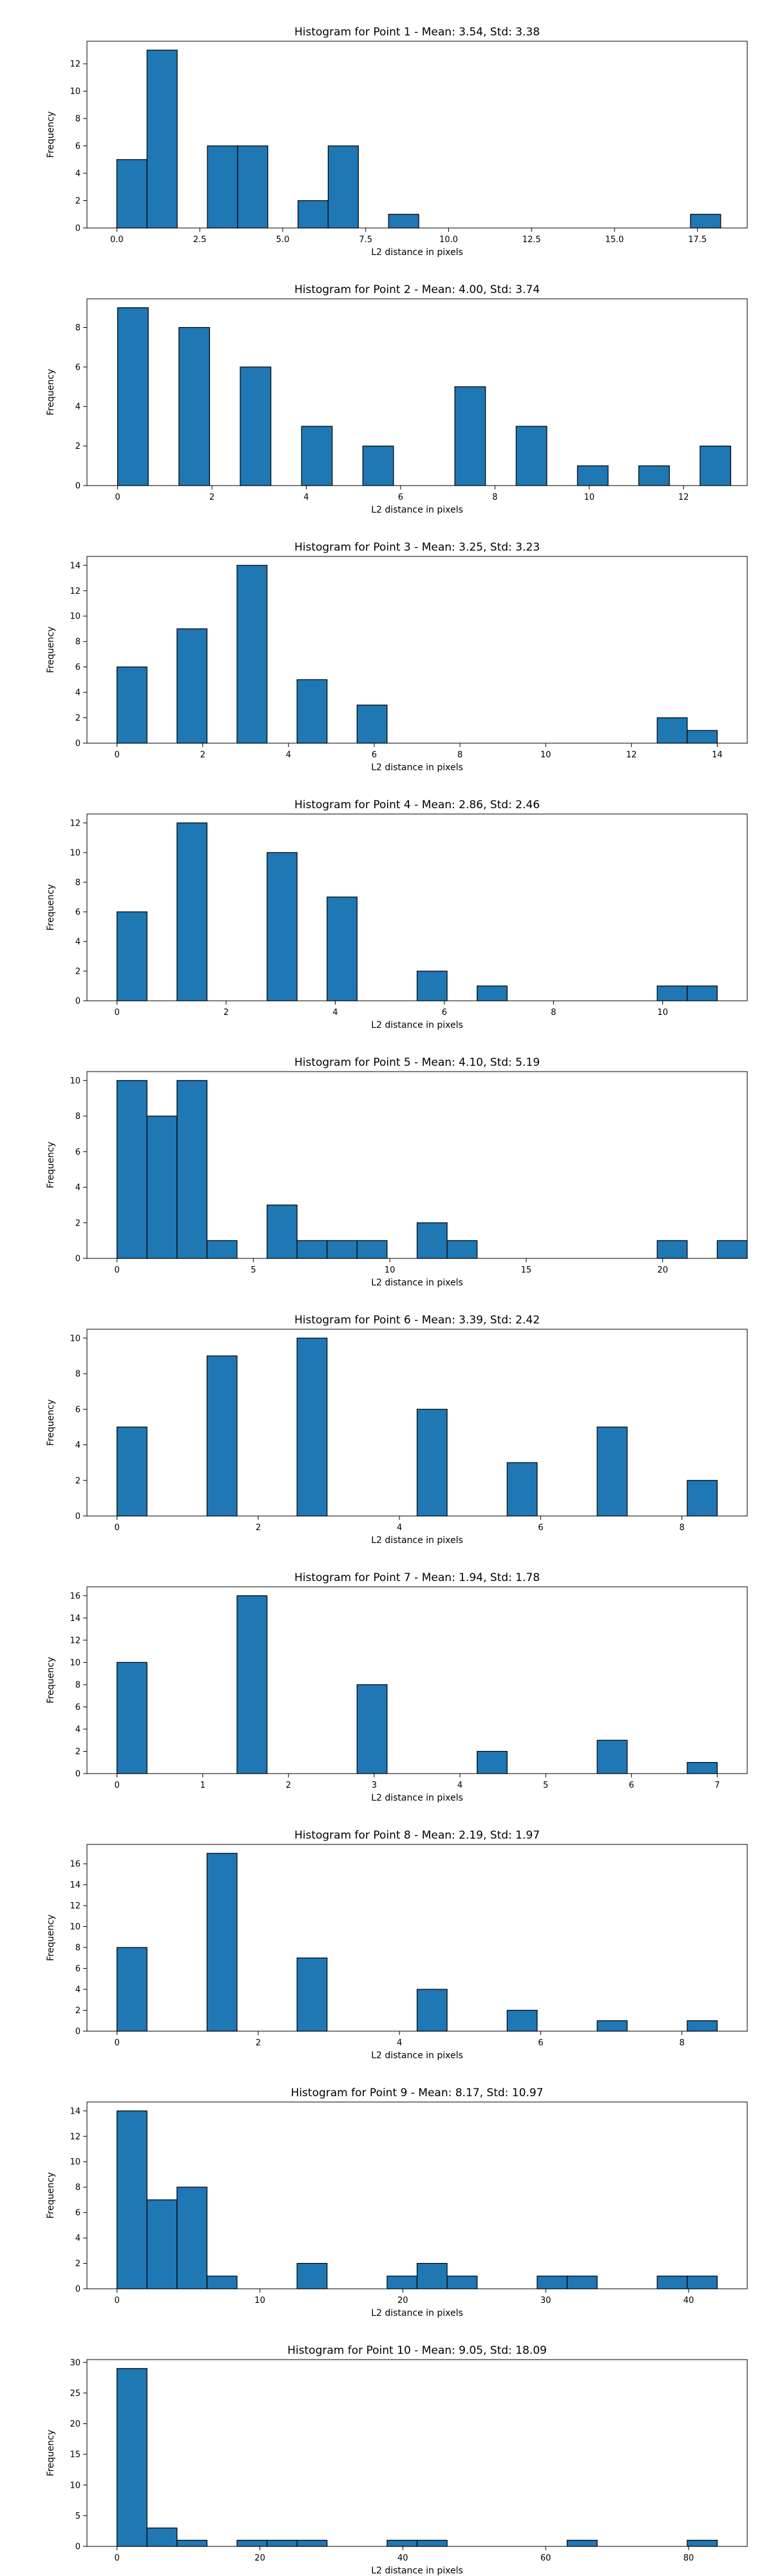  Describe the element at coordinates (689, 2558) in the screenshot. I see `x-tick-label: 80` at that location.